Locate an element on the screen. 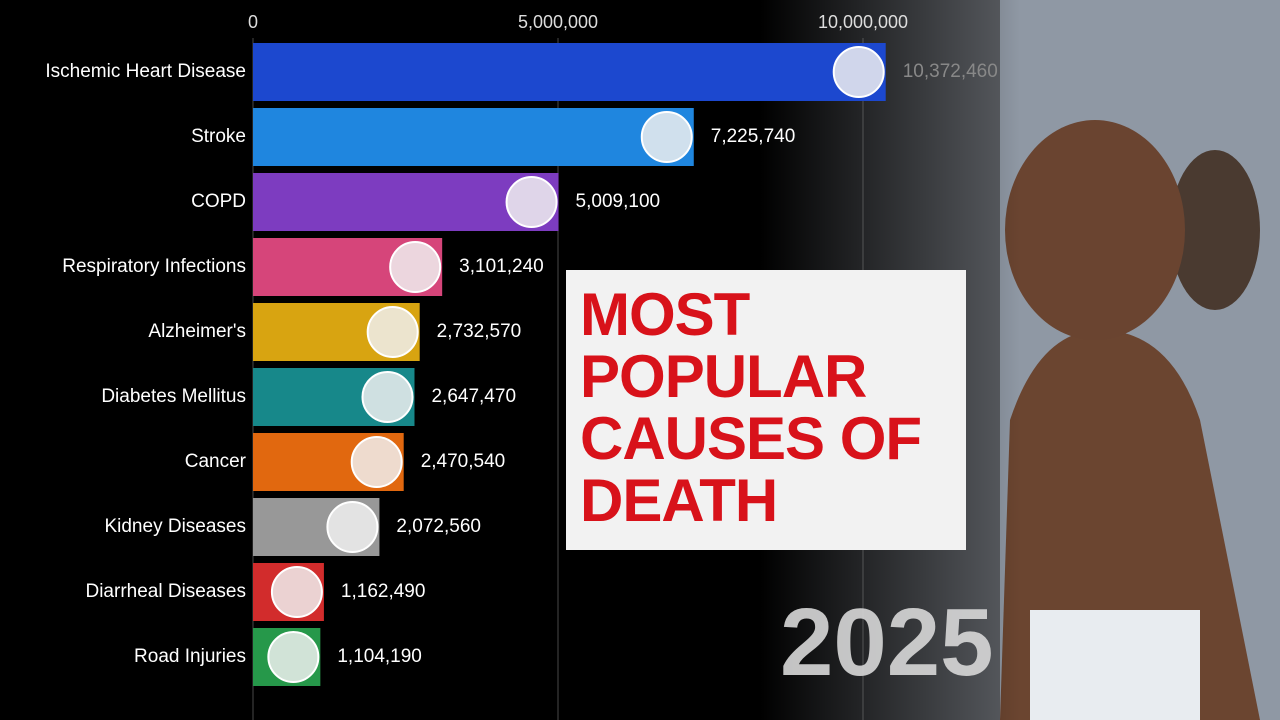  category-label: Diabetes Mellitus is located at coordinates (173, 396).